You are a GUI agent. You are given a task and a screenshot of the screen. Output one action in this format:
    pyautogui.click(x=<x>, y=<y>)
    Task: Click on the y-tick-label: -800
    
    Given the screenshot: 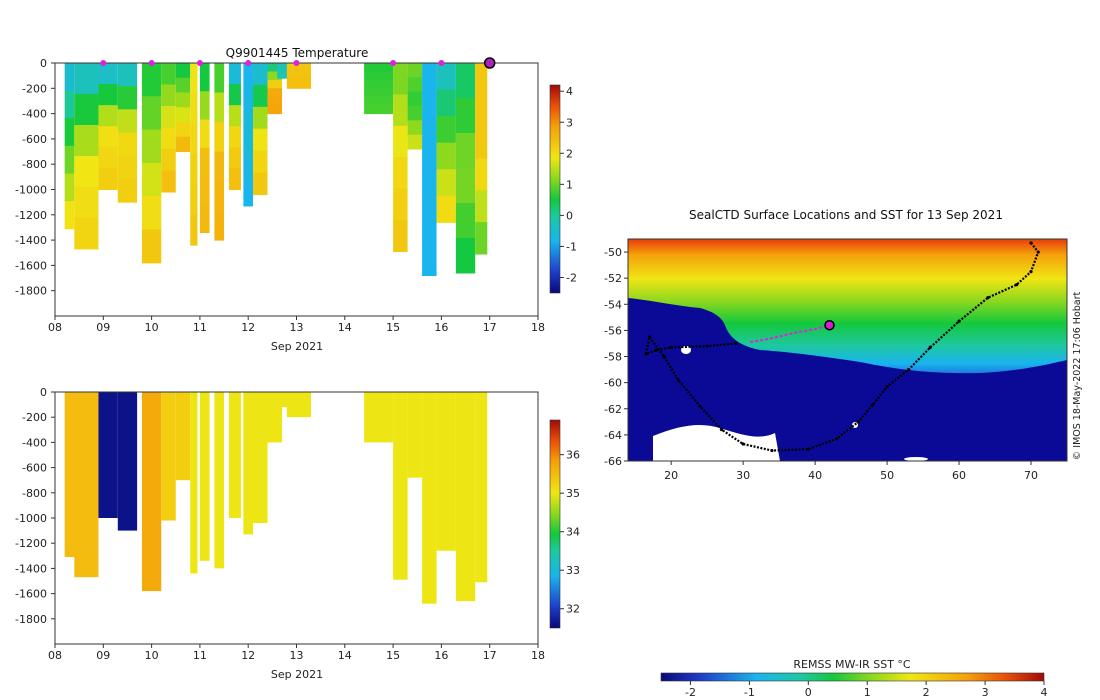 What is the action you would take?
    pyautogui.click(x=34, y=164)
    